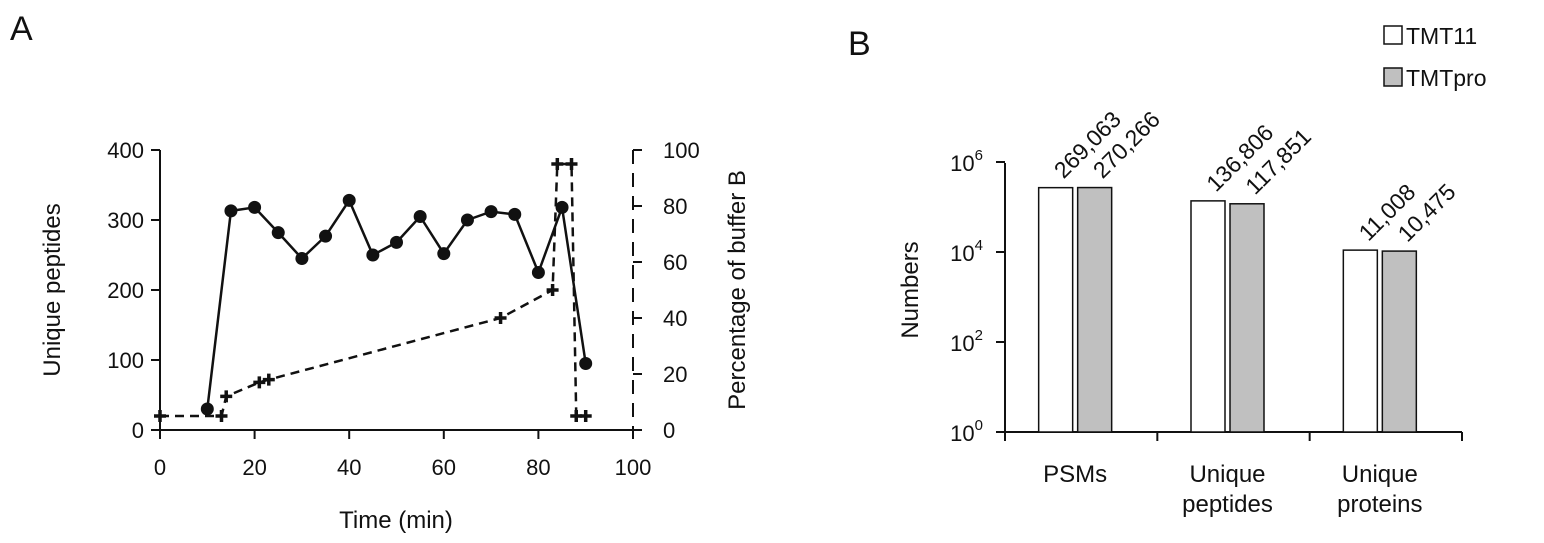 The image size is (1544, 543). What do you see at coordinates (444, 467) in the screenshot?
I see `panel-a-x-tick-label: 60` at bounding box center [444, 467].